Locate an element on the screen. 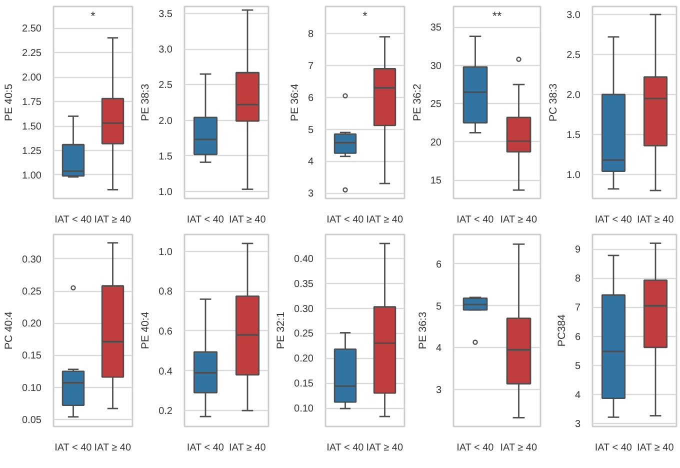 This screenshot has height=468, width=680. y-axis-title: PE 36:4 is located at coordinates (294, 103).